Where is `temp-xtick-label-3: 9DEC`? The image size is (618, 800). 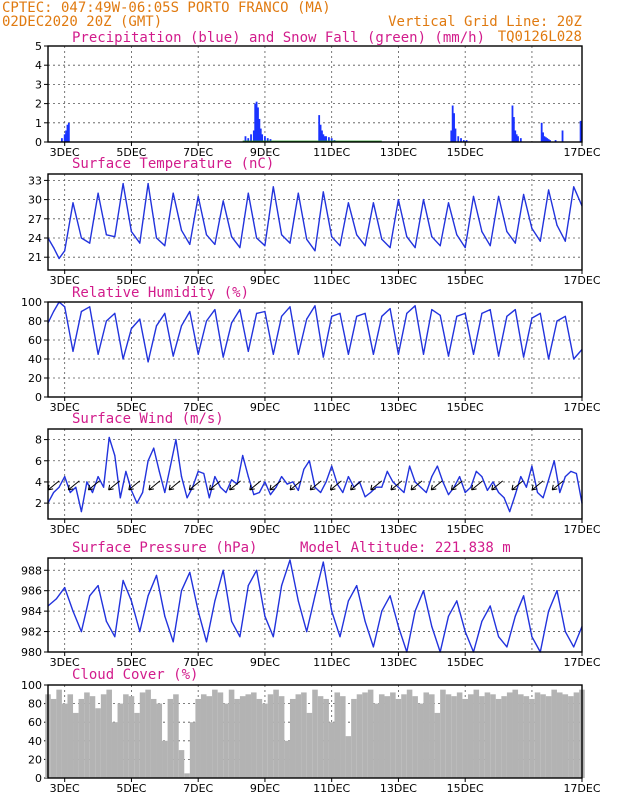
temp-xtick-label-3: 9DEC is located at coordinates (265, 280).